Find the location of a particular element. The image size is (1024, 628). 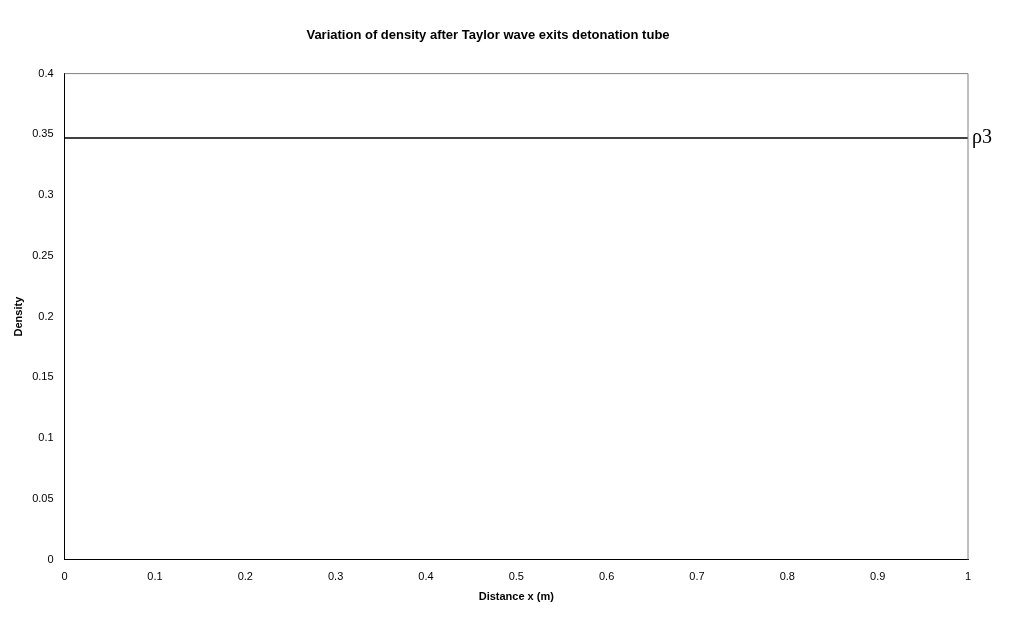

y-axis-title: Density is located at coordinates (17, 316).